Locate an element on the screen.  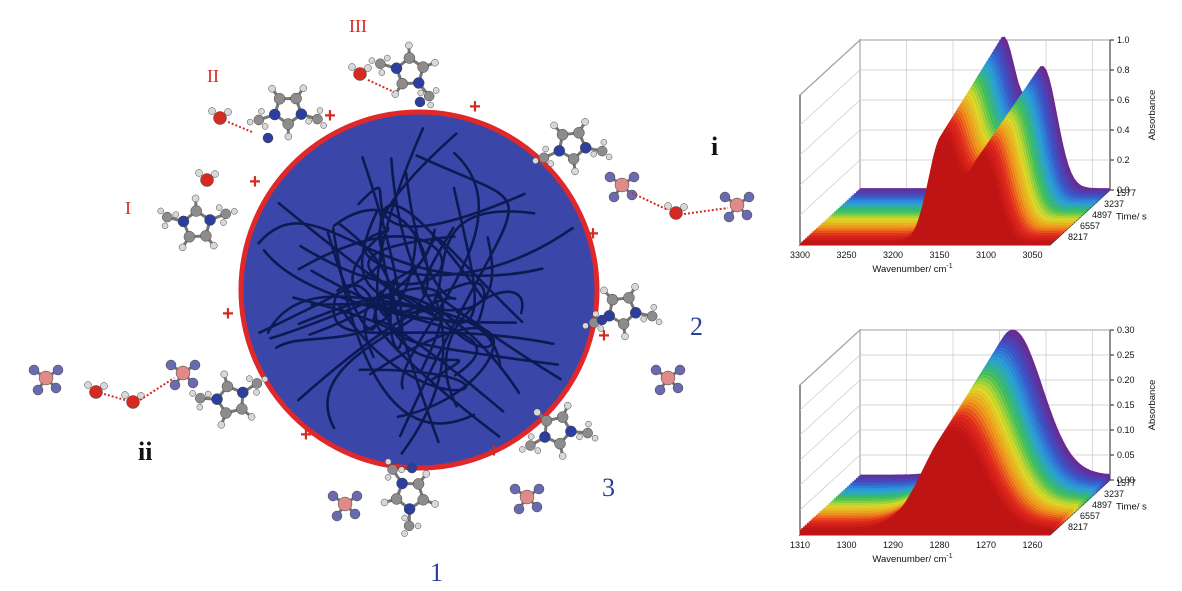
y-tick-label: 0.4 is located at coordinates (1123, 130).